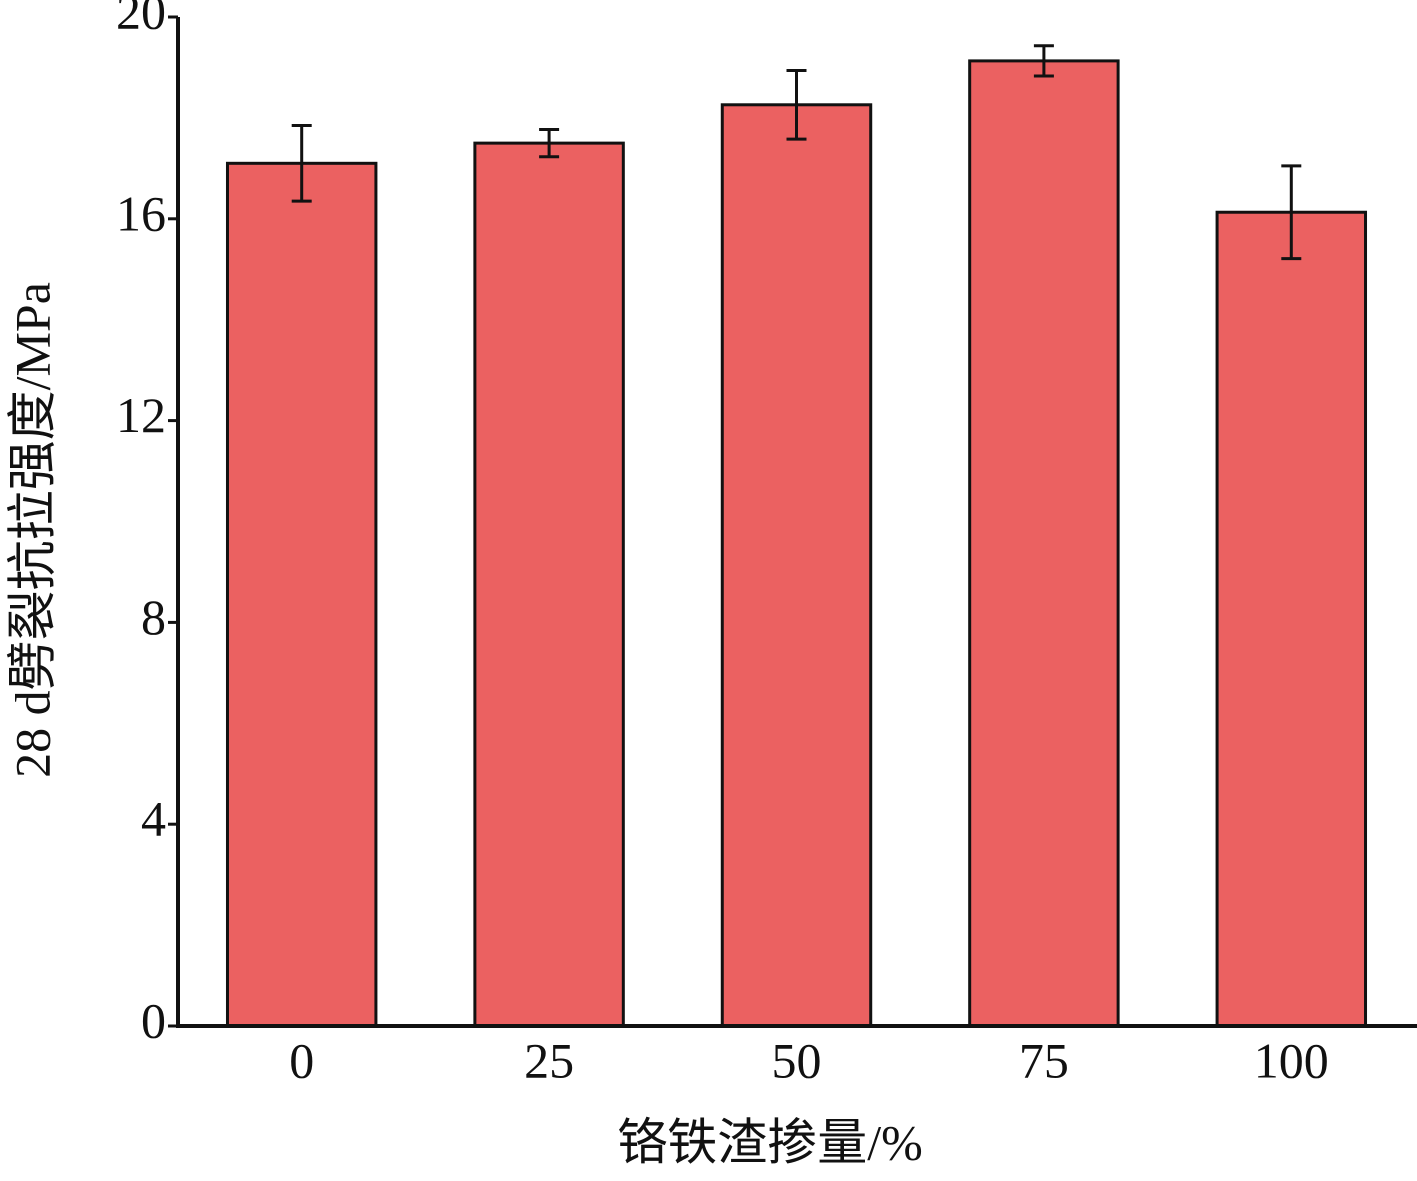  I want to click on x-tick-label: 100, so click(1291, 1060).